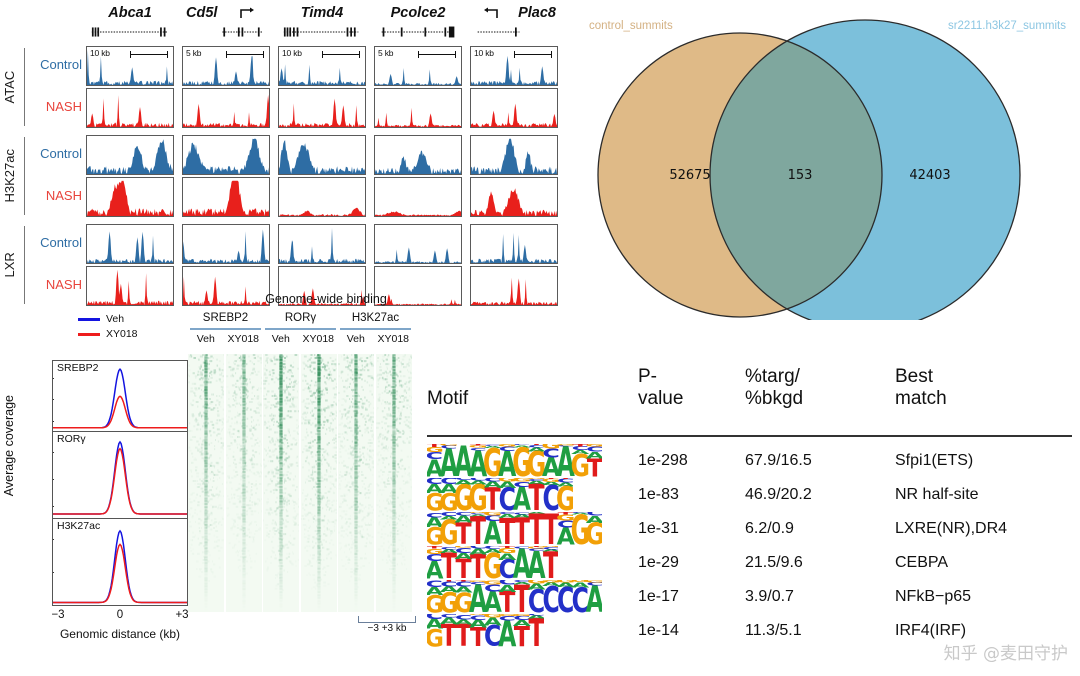  Describe the element at coordinates (514, 155) in the screenshot. I see `signal-track-plac8-h3k27ac-control` at that location.